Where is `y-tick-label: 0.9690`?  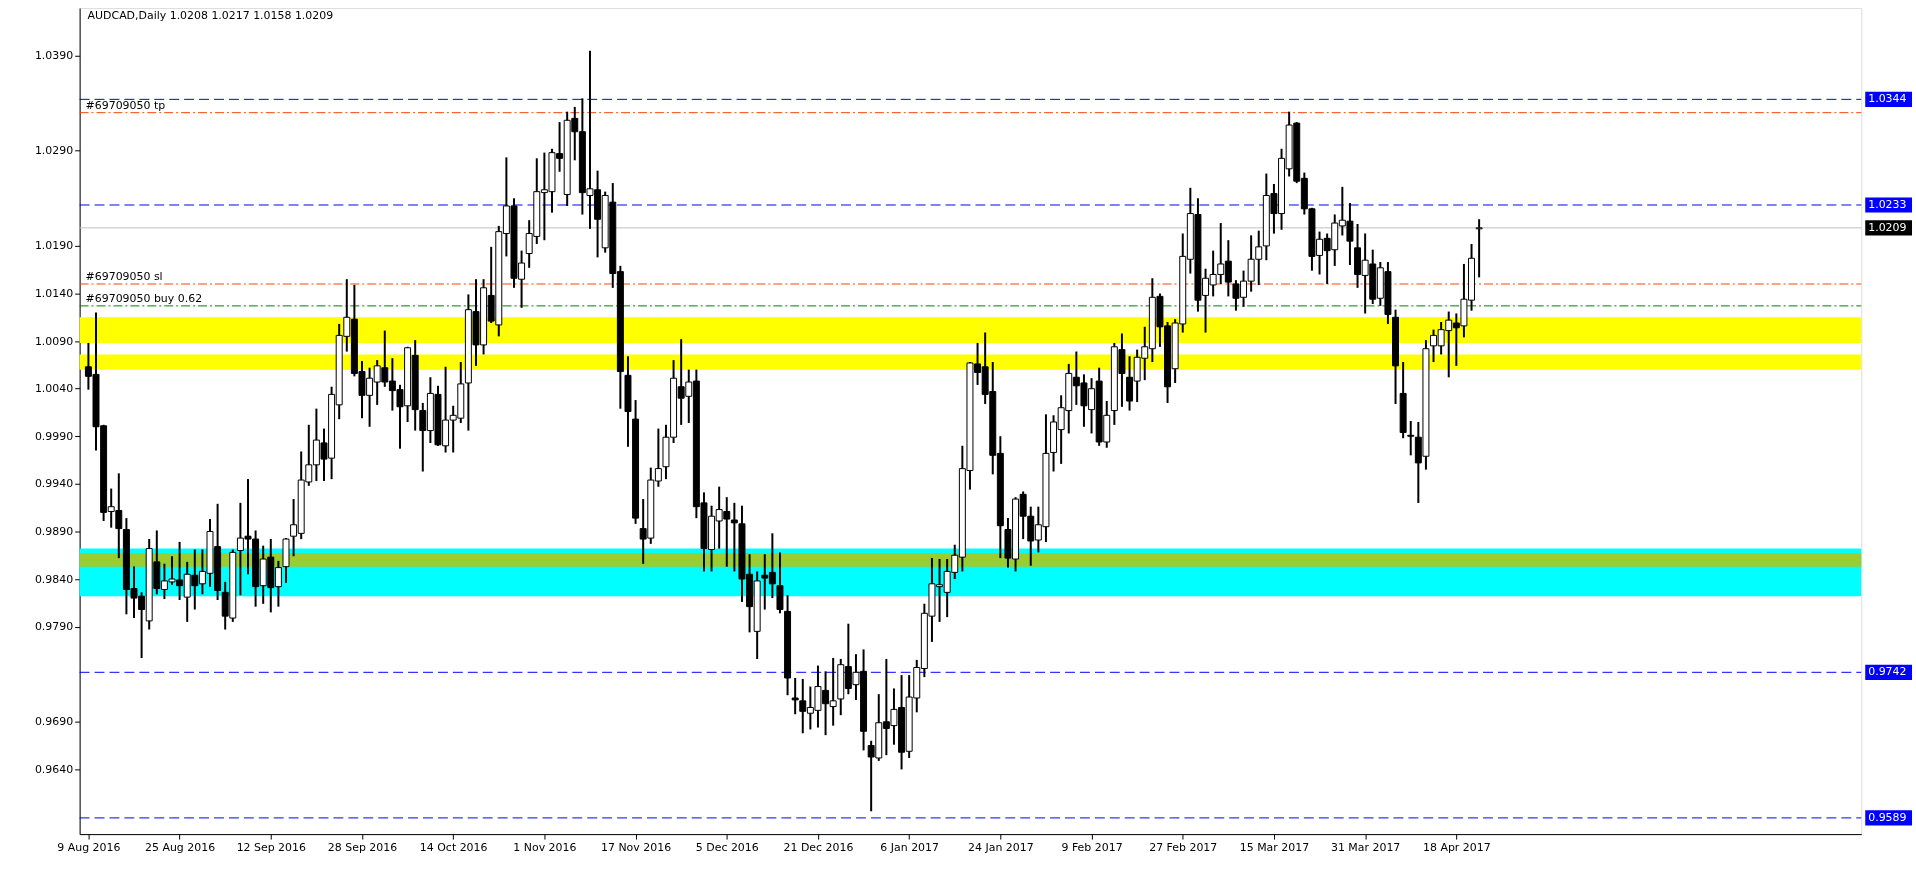
y-tick-label: 0.9690 is located at coordinates (54, 722).